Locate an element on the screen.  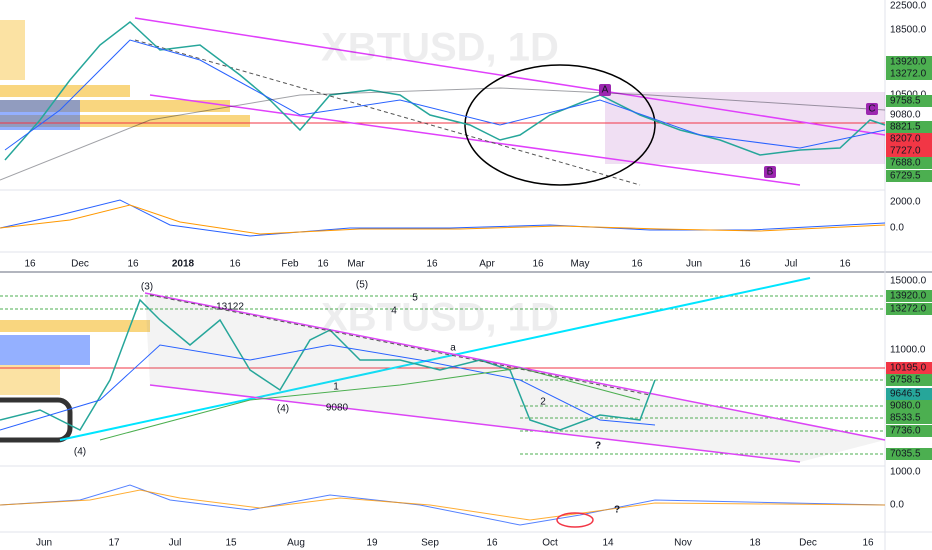
wave-label: B is located at coordinates (770, 172).